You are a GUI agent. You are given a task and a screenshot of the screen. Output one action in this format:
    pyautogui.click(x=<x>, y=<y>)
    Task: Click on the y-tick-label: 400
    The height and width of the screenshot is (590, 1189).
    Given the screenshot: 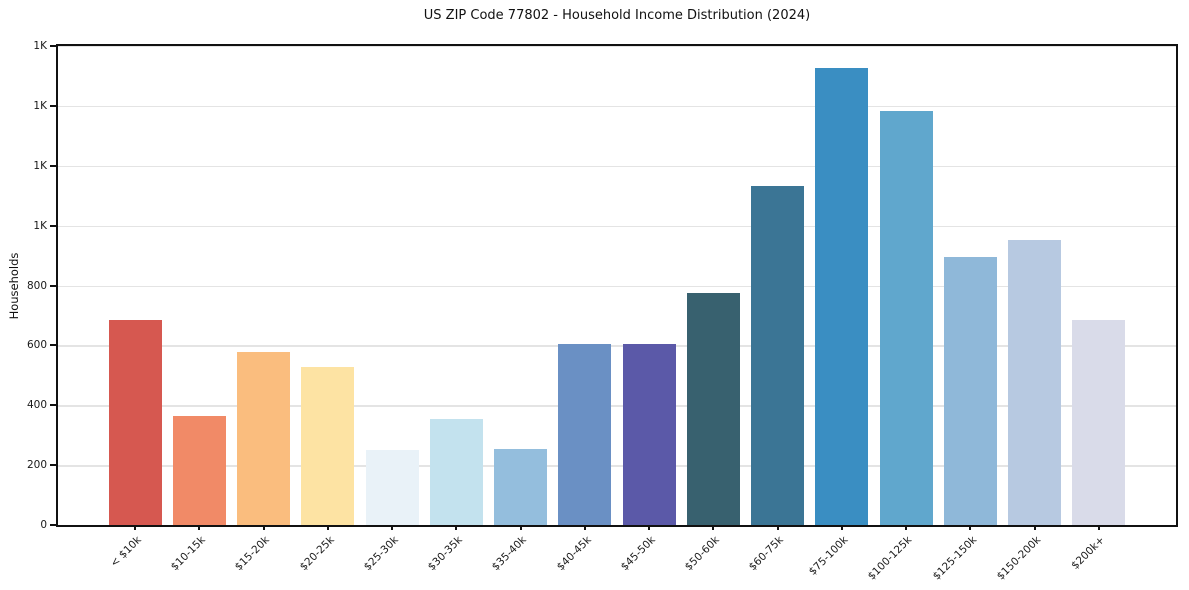 What is the action you would take?
    pyautogui.click(x=36, y=405)
    